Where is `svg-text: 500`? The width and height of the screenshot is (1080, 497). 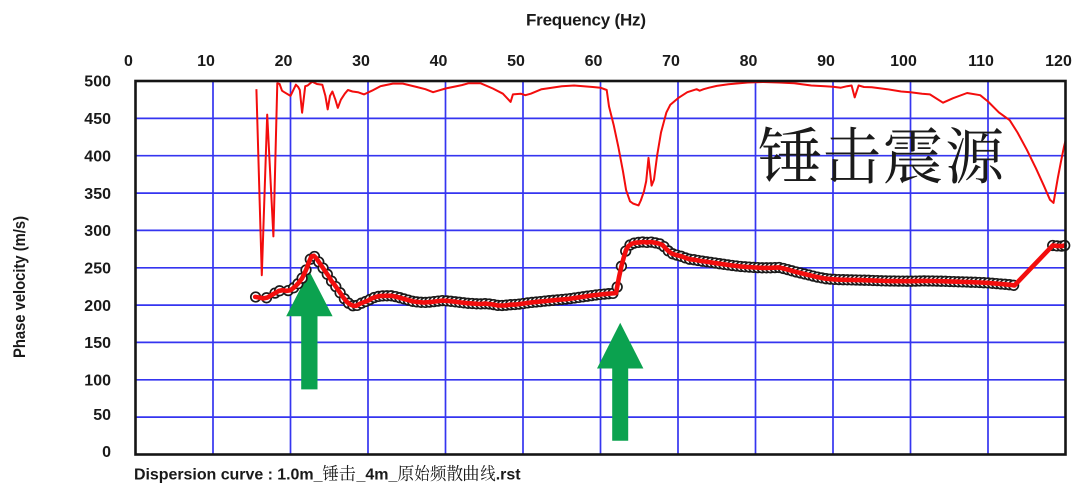 svg-text: 500 is located at coordinates (97, 82).